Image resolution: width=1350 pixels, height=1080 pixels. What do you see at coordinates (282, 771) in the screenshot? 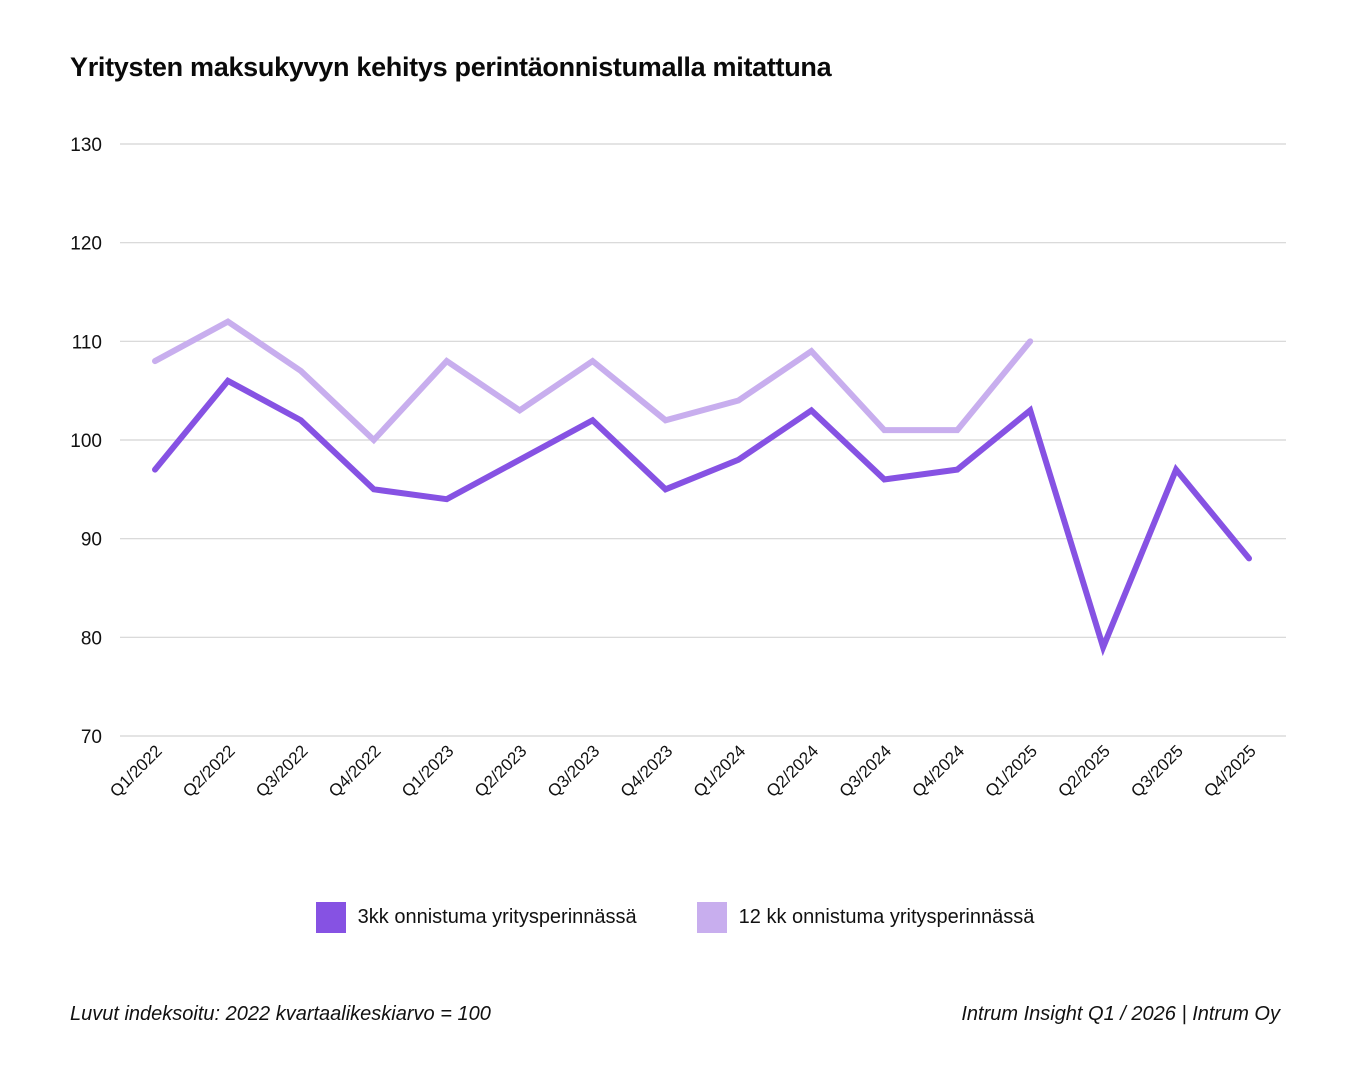
I see `x-tick-label: Q3/2022` at bounding box center [282, 771].